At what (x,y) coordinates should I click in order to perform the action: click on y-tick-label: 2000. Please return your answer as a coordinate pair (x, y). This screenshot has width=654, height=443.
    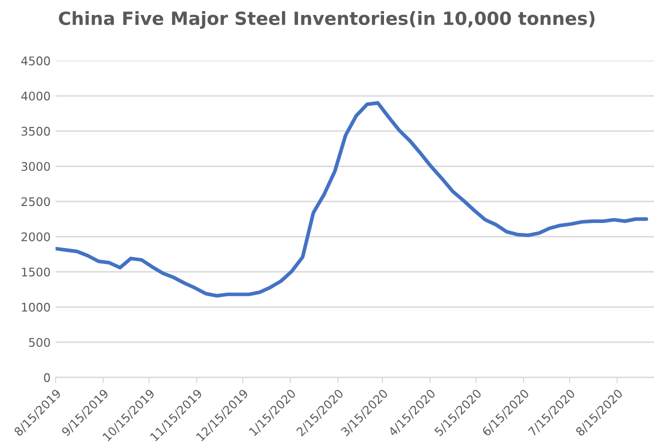
    Looking at the image, I should click on (36, 237).